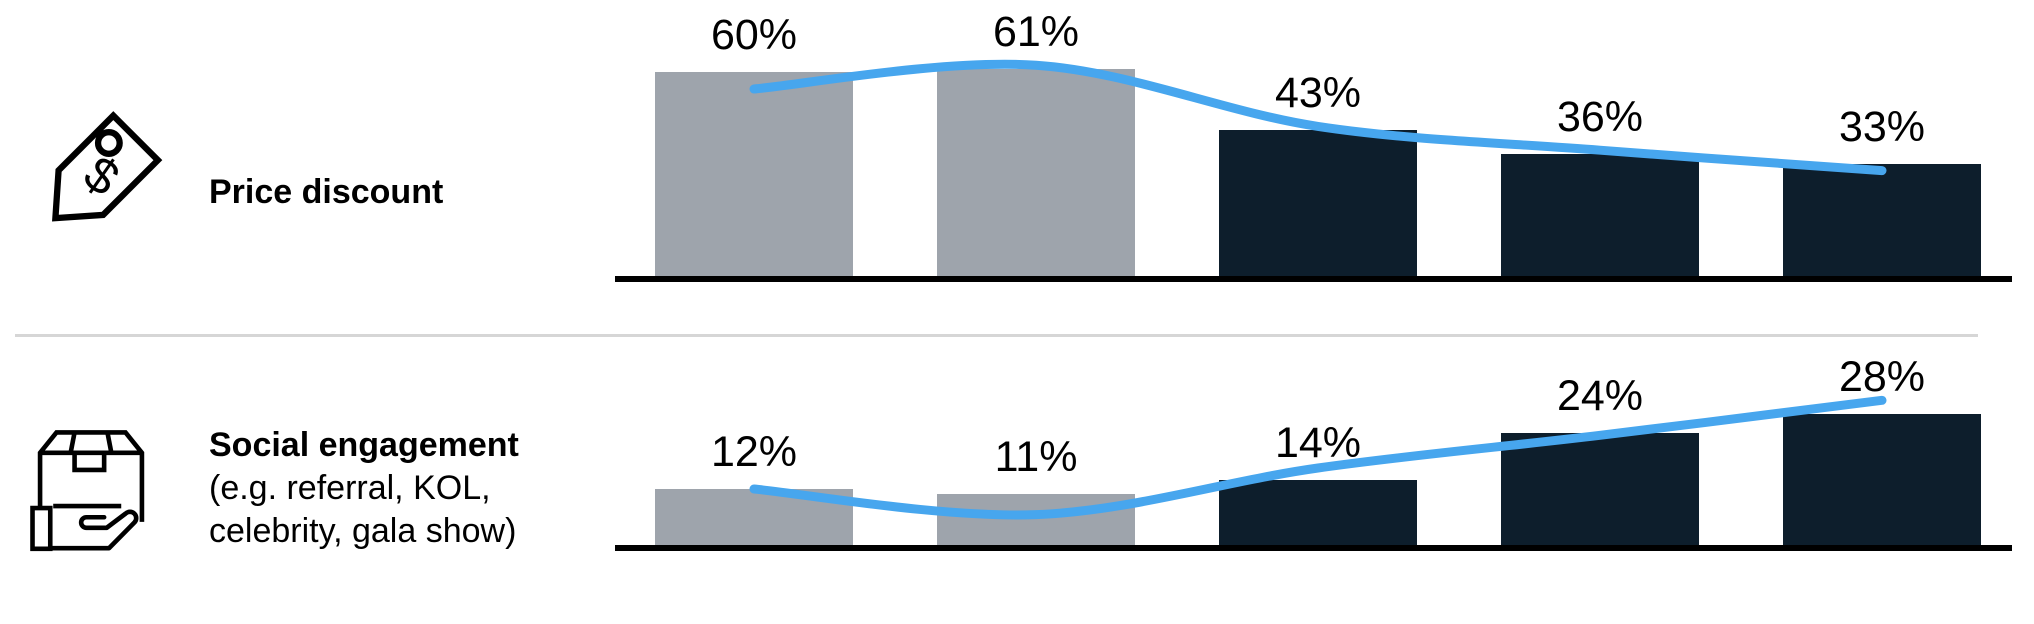 The image size is (2034, 624). I want to click on bar-value-label: 28%, so click(1882, 377).